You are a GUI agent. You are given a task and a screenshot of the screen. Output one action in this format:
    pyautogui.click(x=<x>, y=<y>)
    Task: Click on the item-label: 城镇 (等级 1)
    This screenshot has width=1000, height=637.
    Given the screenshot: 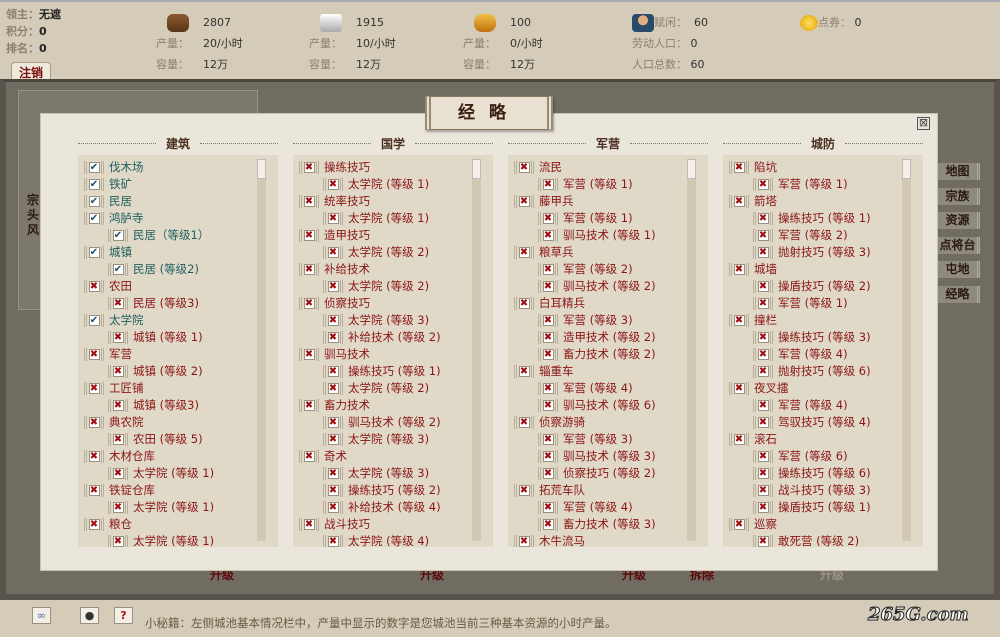 What is the action you would take?
    pyautogui.click(x=168, y=337)
    